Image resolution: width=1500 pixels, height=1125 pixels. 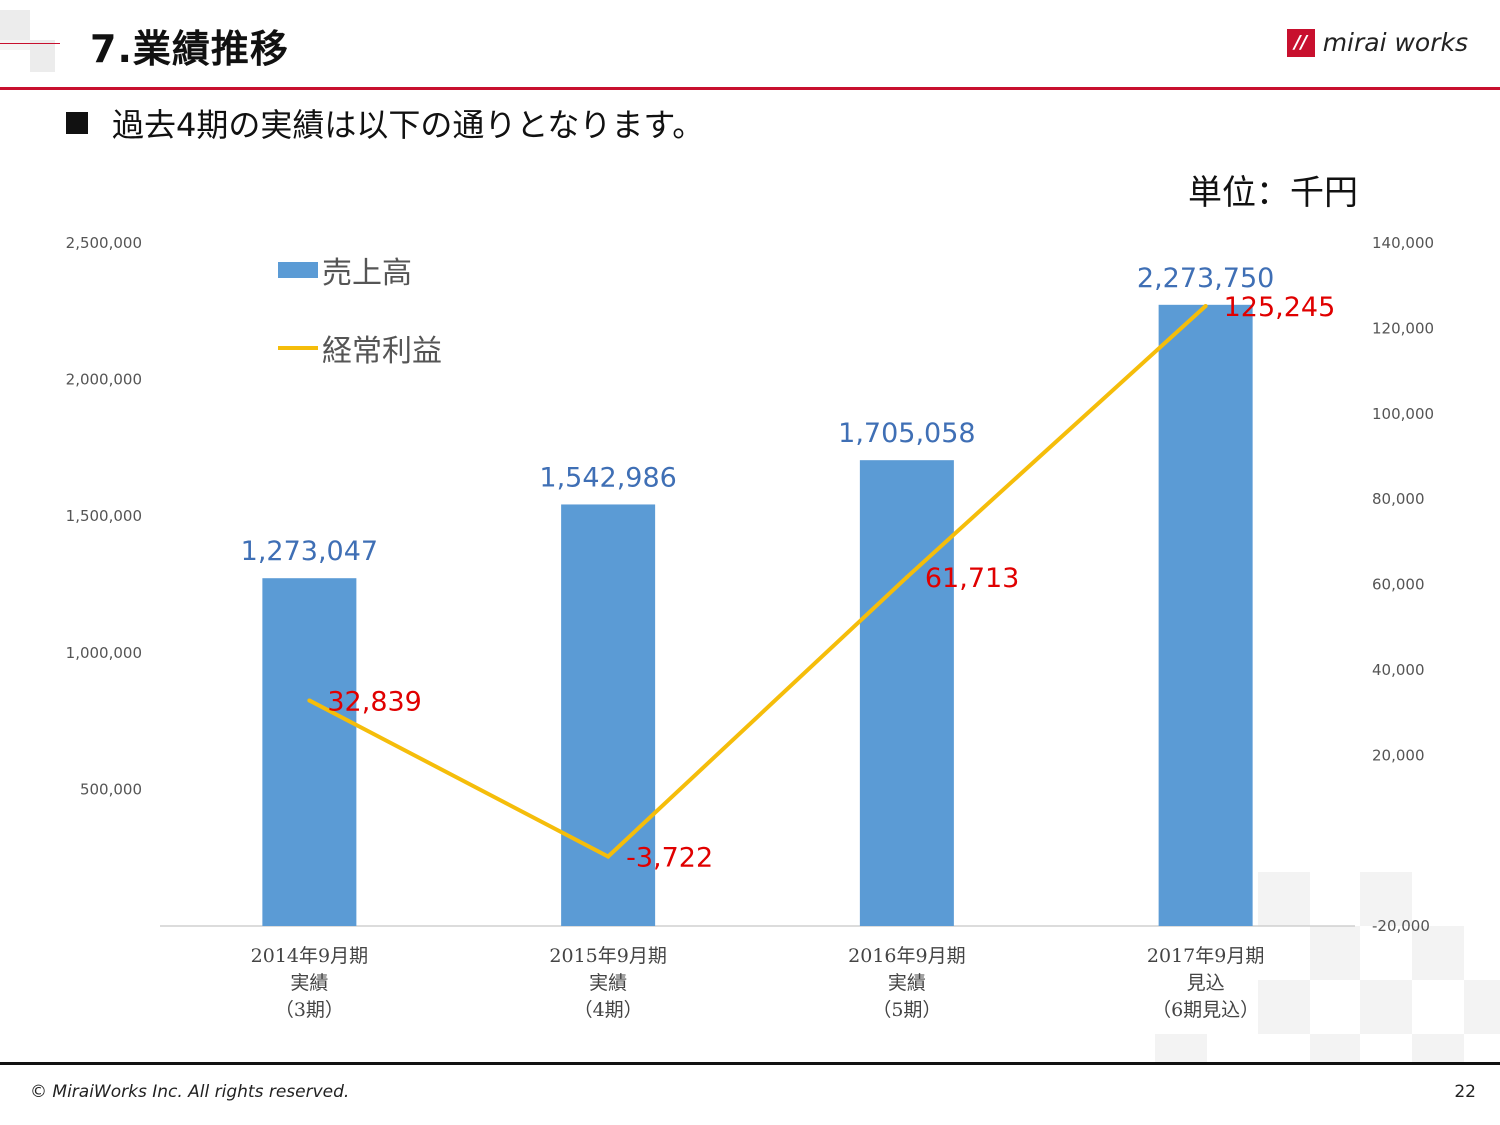 I want to click on page-title: 7.業績推移, so click(x=189, y=49).